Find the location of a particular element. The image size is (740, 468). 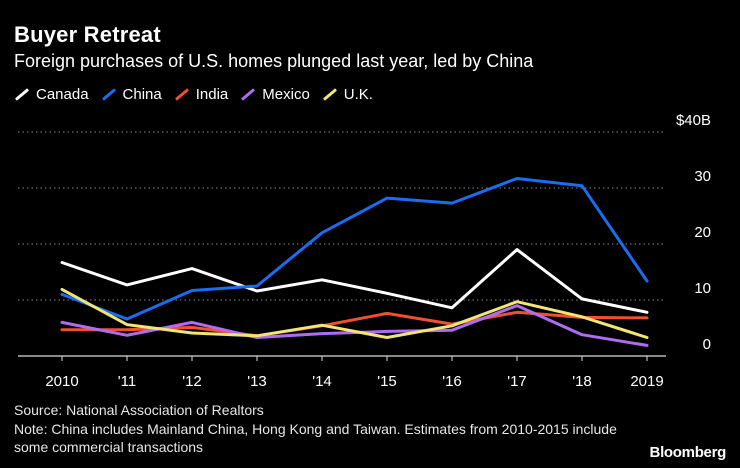

legend-item-mexico: Mexico is located at coordinates (275, 94).